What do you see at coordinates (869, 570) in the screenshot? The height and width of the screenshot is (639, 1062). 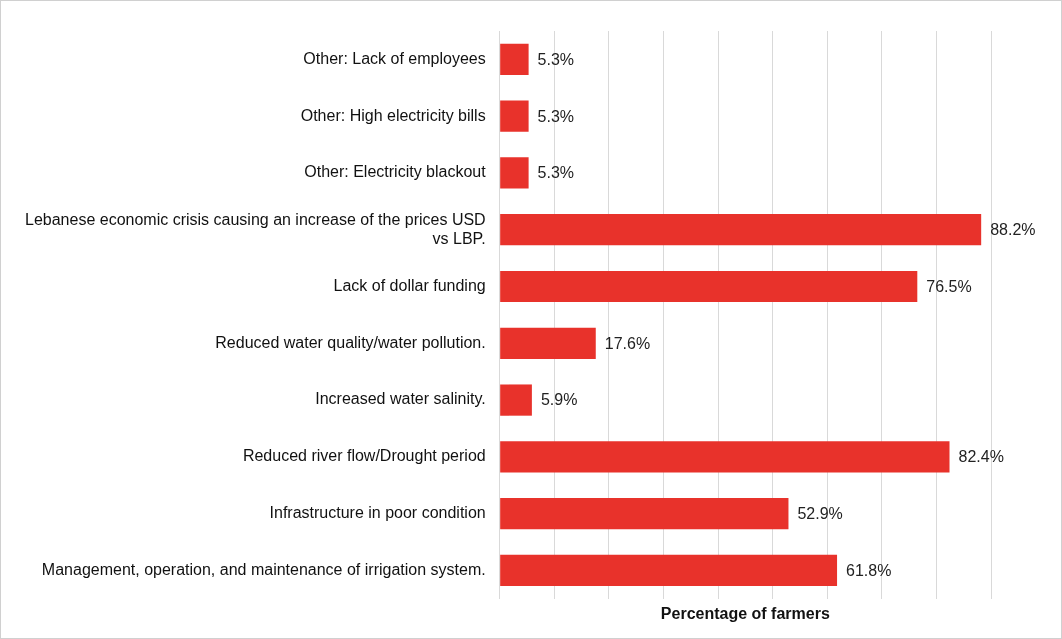 I see `data-label: 61.8%` at bounding box center [869, 570].